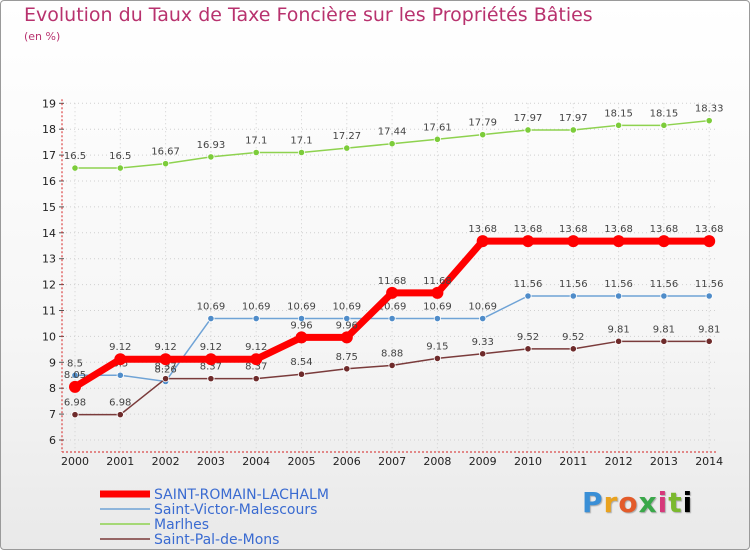  I want to click on legend-label-saint-pal-de-mons: Saint-Pal-de-Mons, so click(216, 540).